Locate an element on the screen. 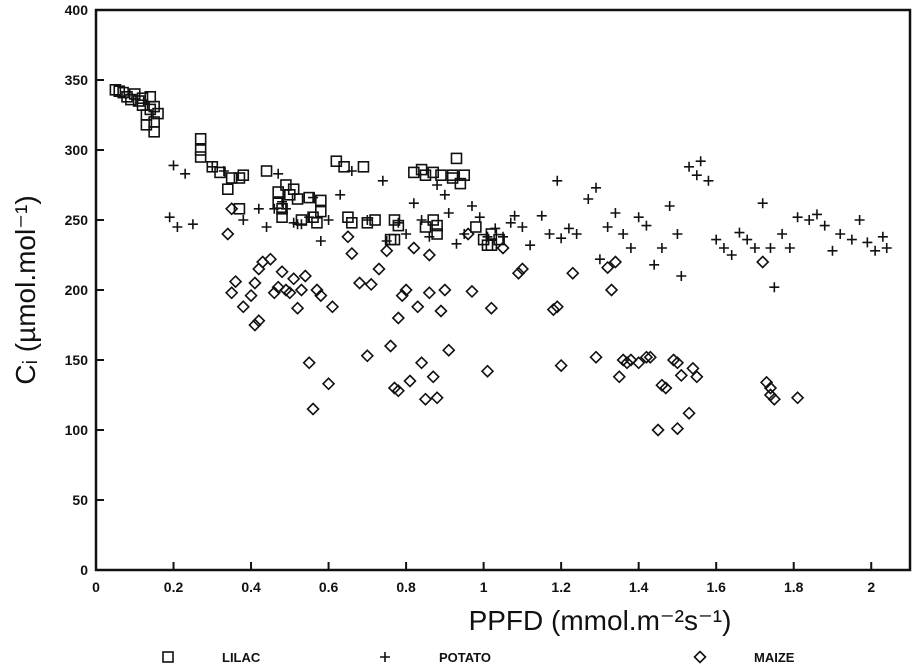 Image resolution: width=917 pixels, height=671 pixels. y-tick-label: 150 is located at coordinates (77, 360).